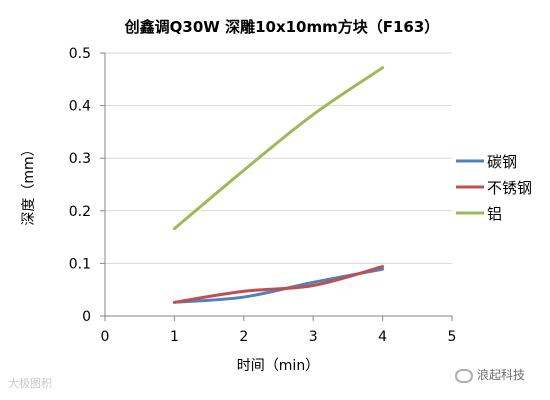  I want to click on watermark-right-text: 浪起科技, so click(501, 375).